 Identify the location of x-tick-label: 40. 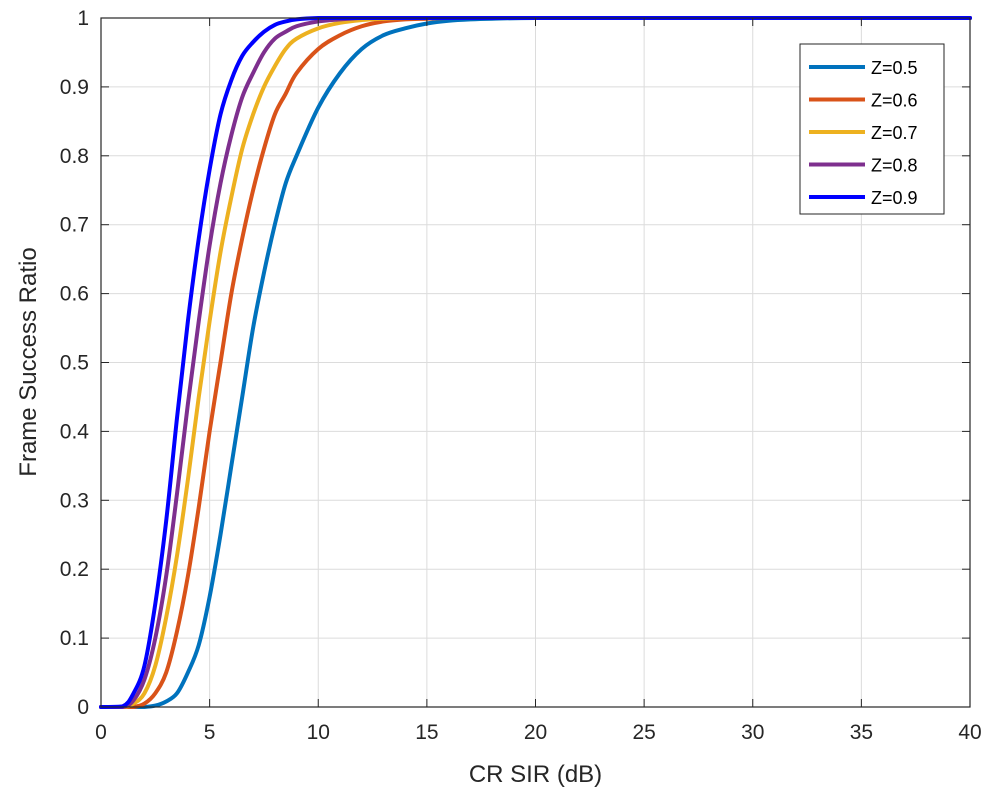
(969, 732).